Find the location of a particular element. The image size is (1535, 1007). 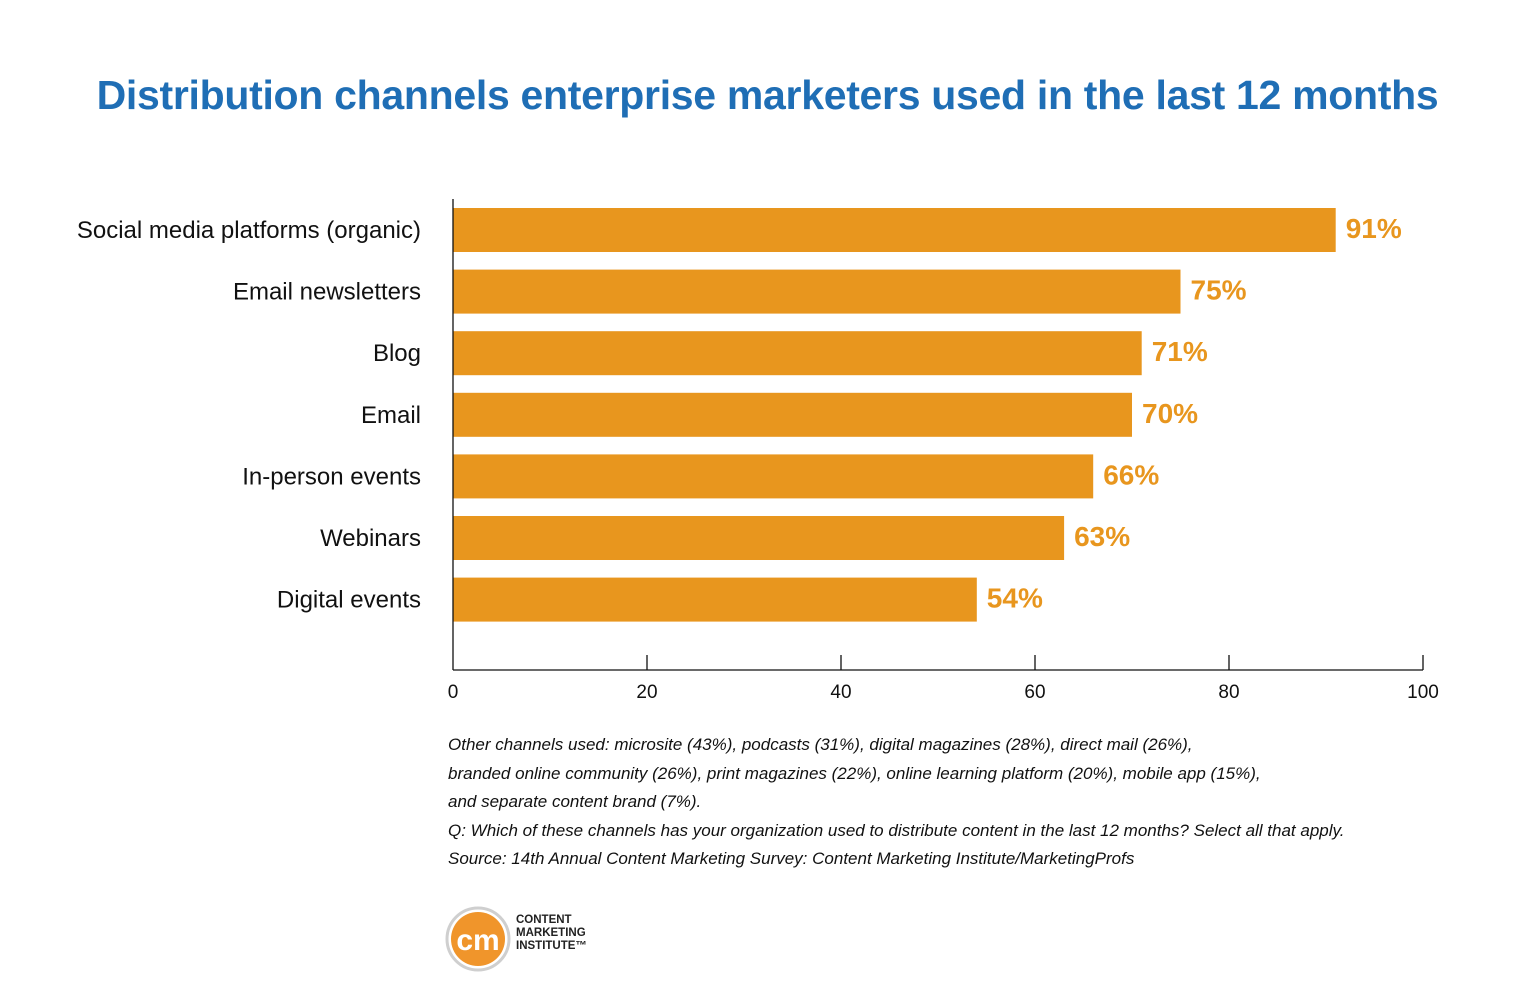

bar-social-media-platforms-organic is located at coordinates (894, 230).